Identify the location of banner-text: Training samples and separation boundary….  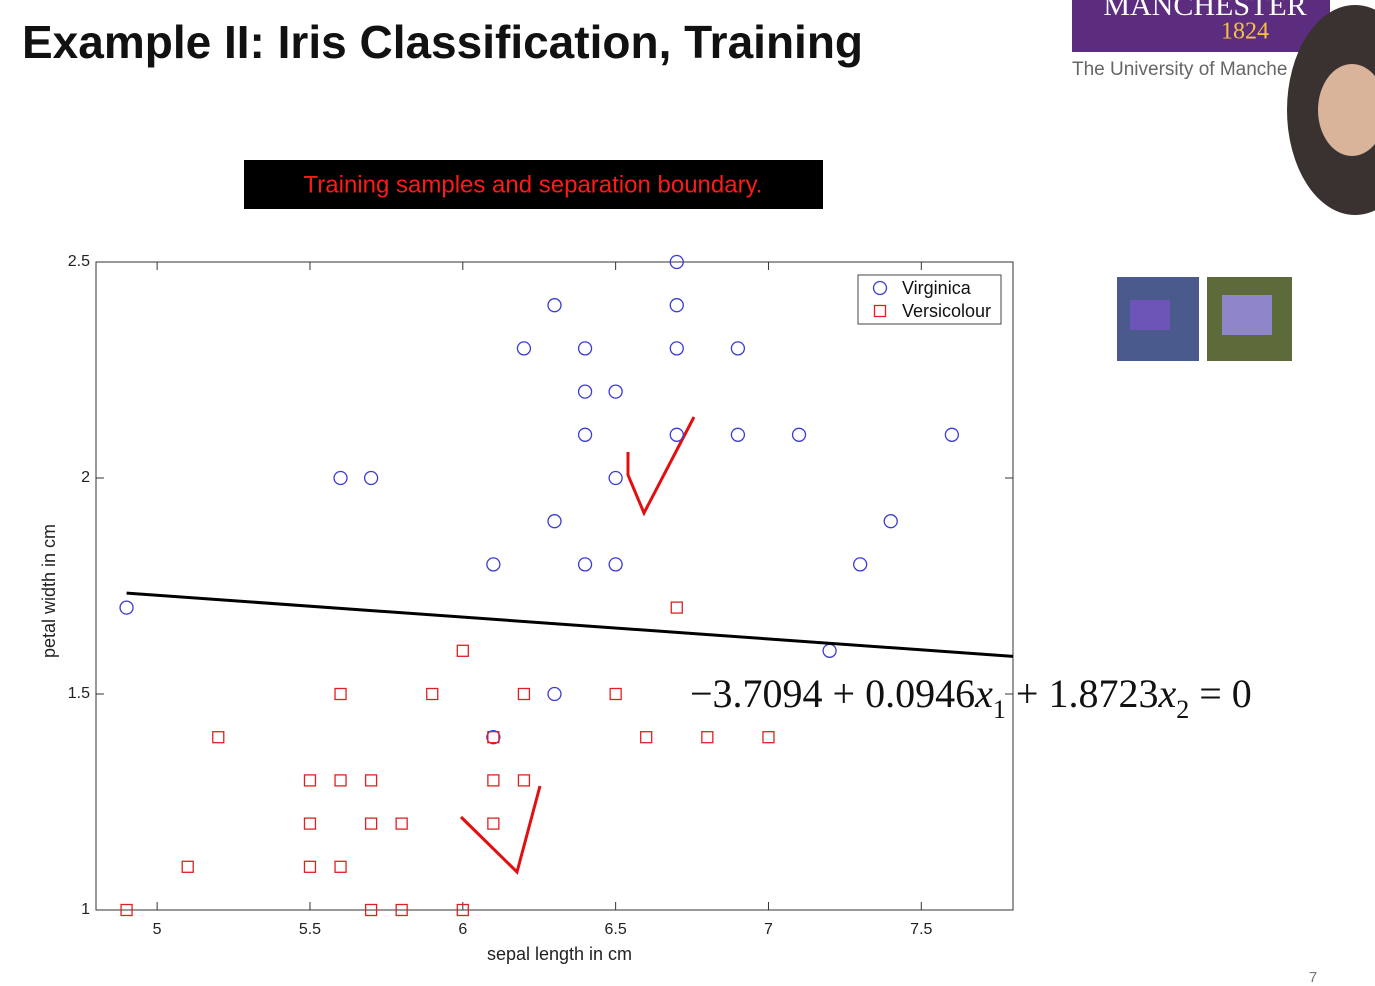
(533, 184).